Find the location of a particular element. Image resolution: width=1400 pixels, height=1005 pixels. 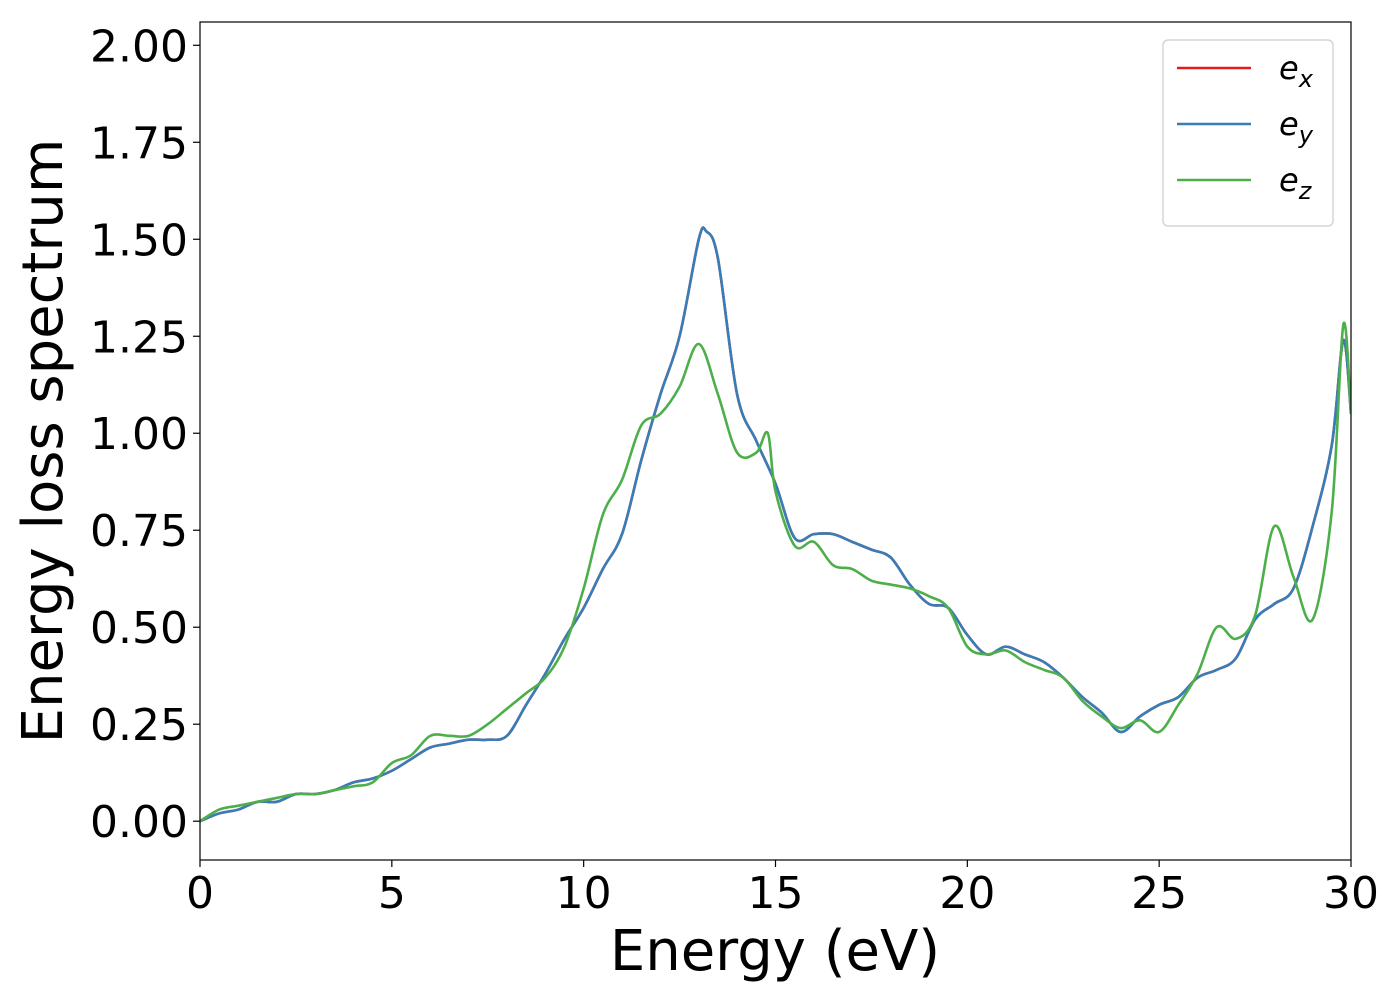

legend-label-subscript: x is located at coordinates (1306, 79).